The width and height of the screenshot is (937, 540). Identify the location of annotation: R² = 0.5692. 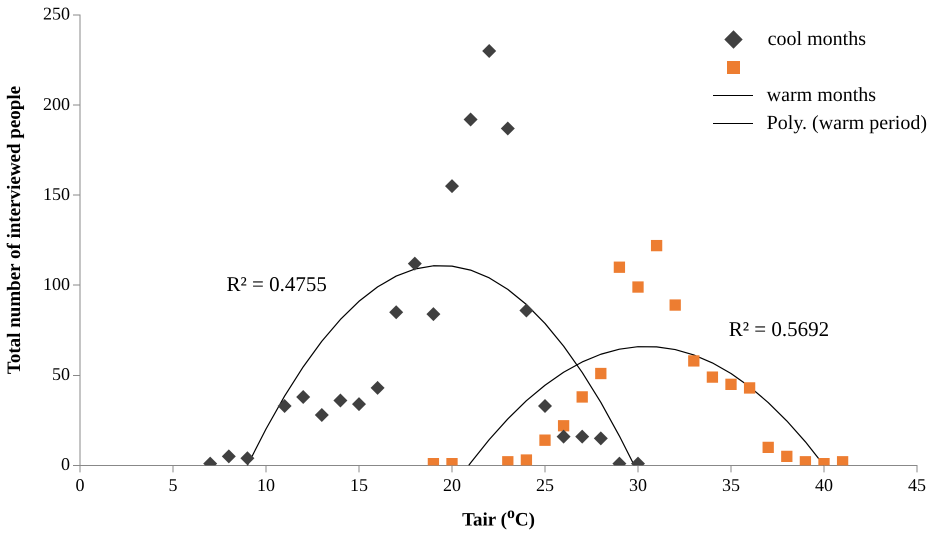
(779, 328).